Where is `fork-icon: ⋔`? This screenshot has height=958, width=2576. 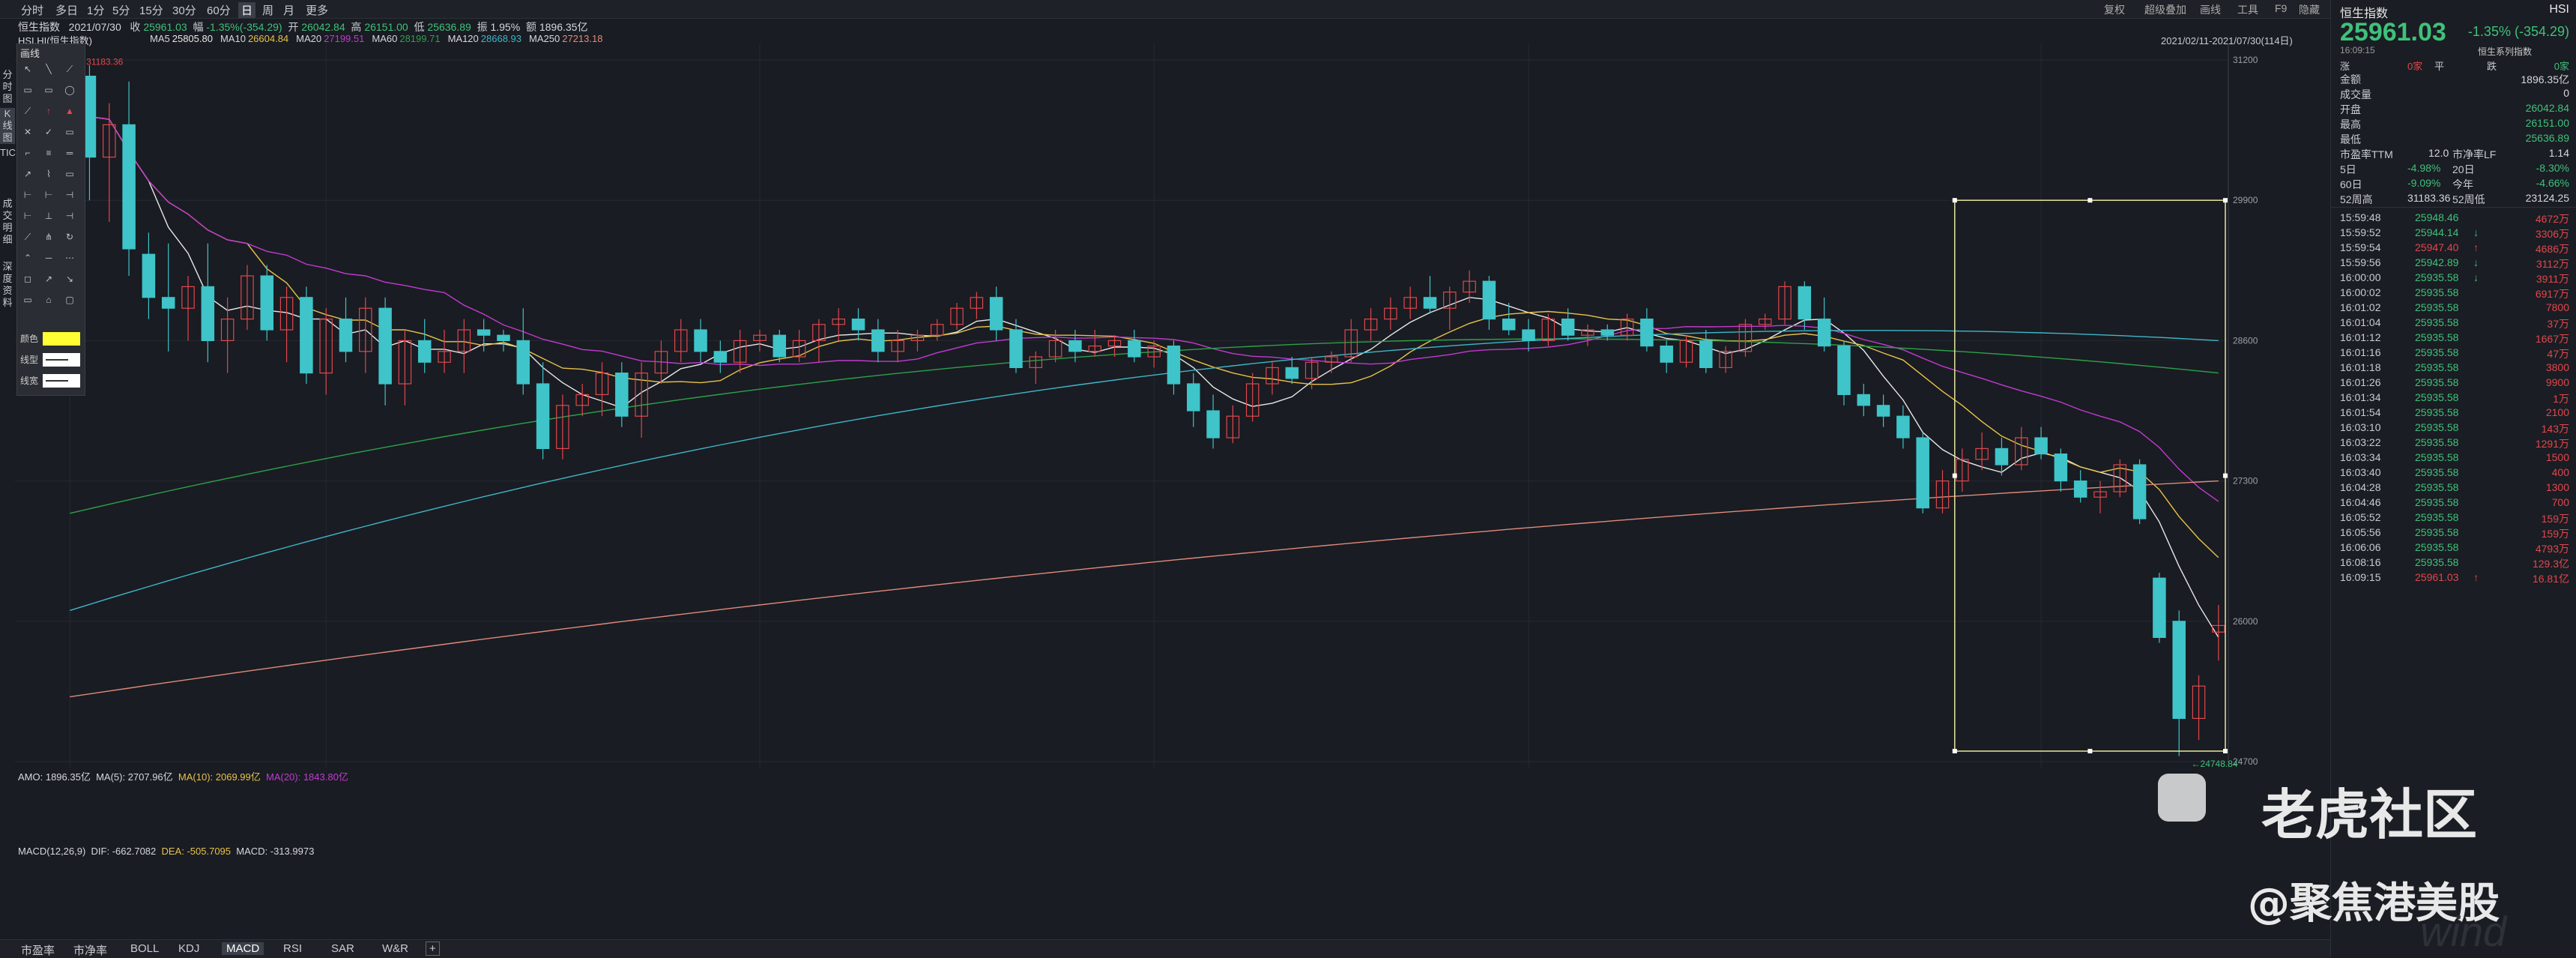
fork-icon: ⋔ is located at coordinates (48, 237).